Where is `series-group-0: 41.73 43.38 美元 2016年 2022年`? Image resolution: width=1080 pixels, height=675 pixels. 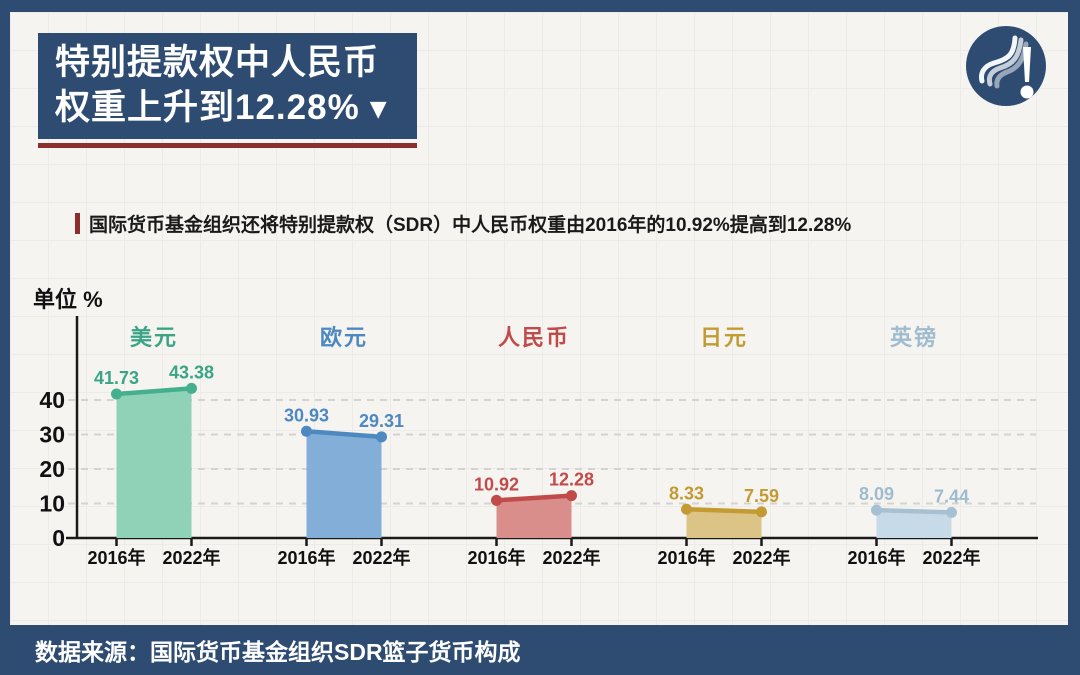
series-group-0: 41.73 43.38 美元 2016年 2022年 is located at coordinates (153, 446).